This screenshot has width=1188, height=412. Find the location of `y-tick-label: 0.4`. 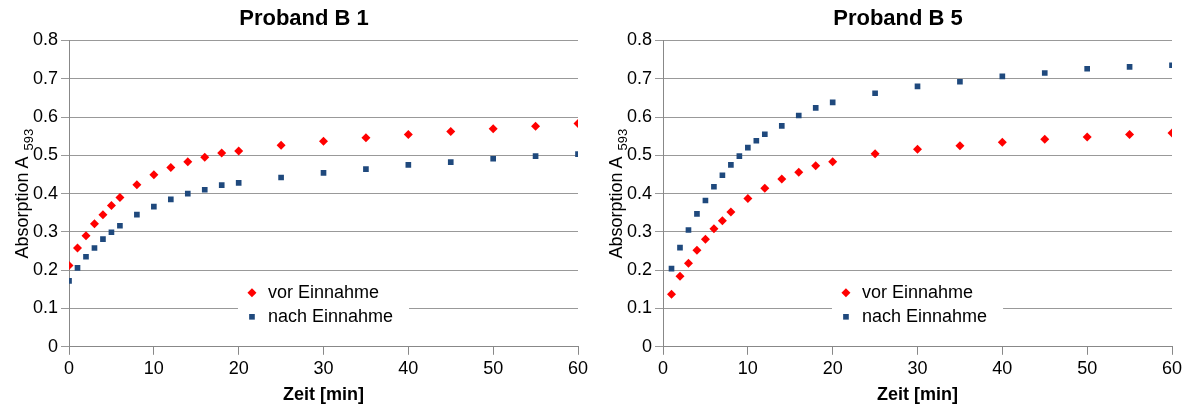

y-tick-label: 0.4 is located at coordinates (45, 192).